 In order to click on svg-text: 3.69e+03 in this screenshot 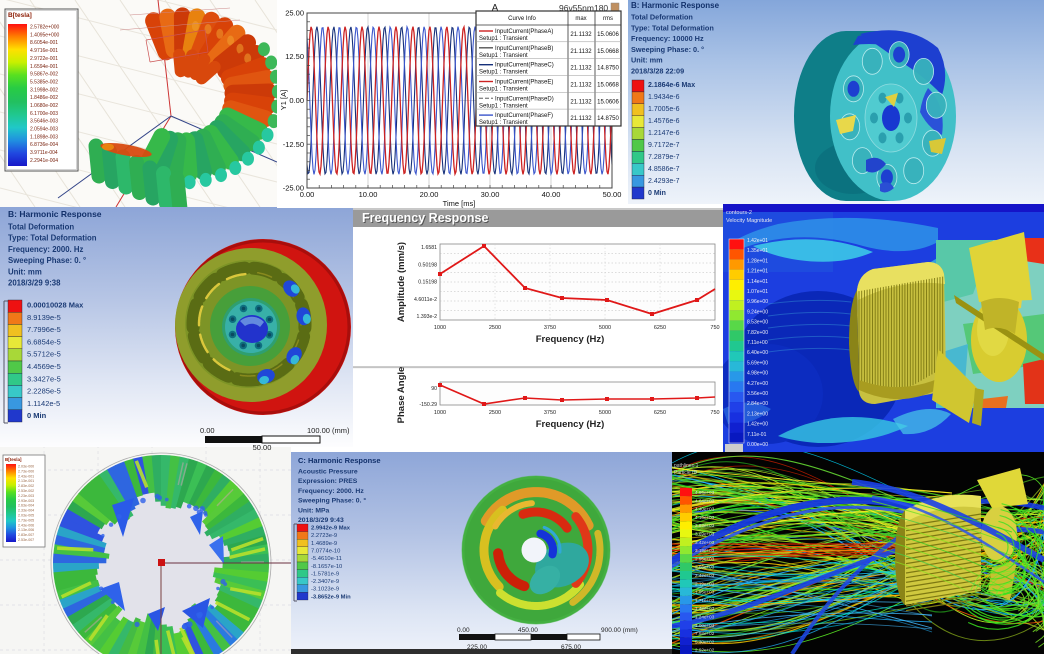, I will do `click(705, 534)`.